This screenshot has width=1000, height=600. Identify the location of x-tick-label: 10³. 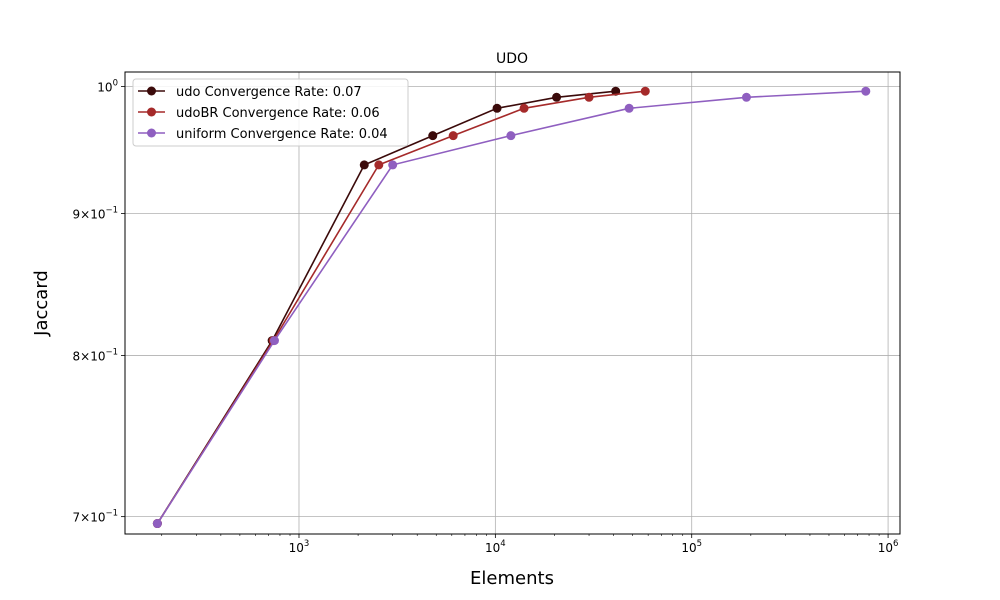
(299, 547).